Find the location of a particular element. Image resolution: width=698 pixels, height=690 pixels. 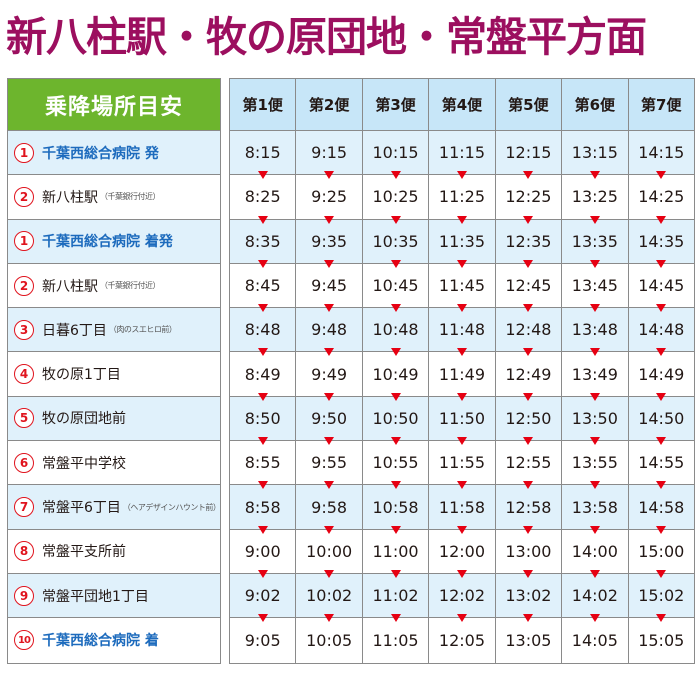

time-cell: 13:15 is located at coordinates (595, 155).